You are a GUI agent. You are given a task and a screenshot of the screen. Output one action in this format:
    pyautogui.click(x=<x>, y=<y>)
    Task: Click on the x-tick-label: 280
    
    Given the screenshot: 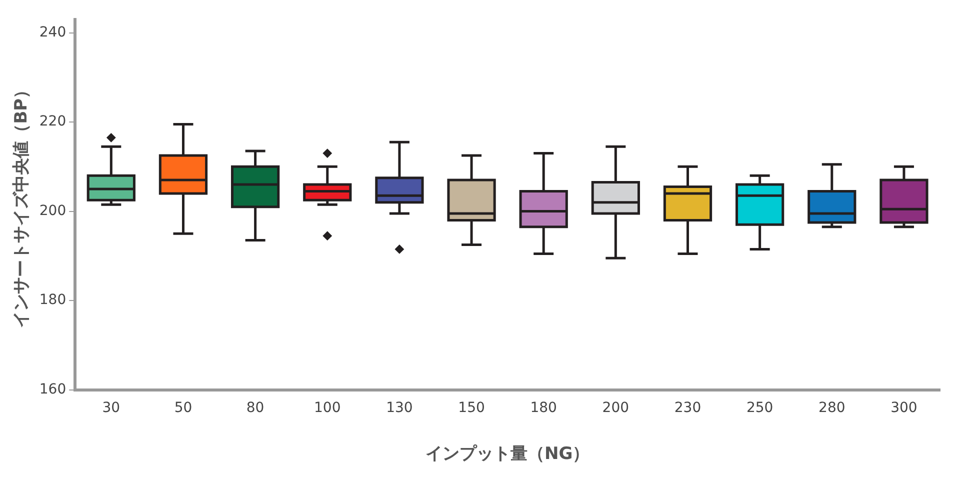 What is the action you would take?
    pyautogui.click(x=832, y=408)
    